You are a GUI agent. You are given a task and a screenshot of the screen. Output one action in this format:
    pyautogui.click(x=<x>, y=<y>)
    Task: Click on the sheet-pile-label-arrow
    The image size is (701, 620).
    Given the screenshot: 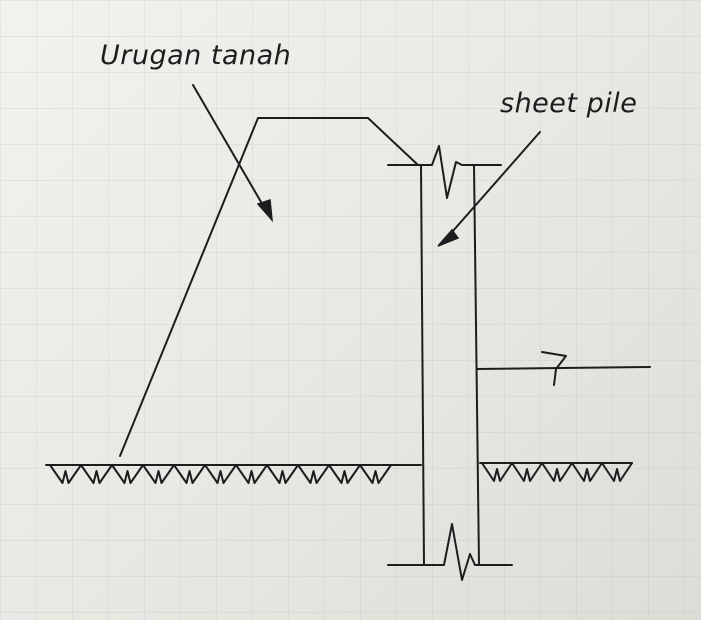 What is the action you would take?
    pyautogui.click(x=489, y=189)
    